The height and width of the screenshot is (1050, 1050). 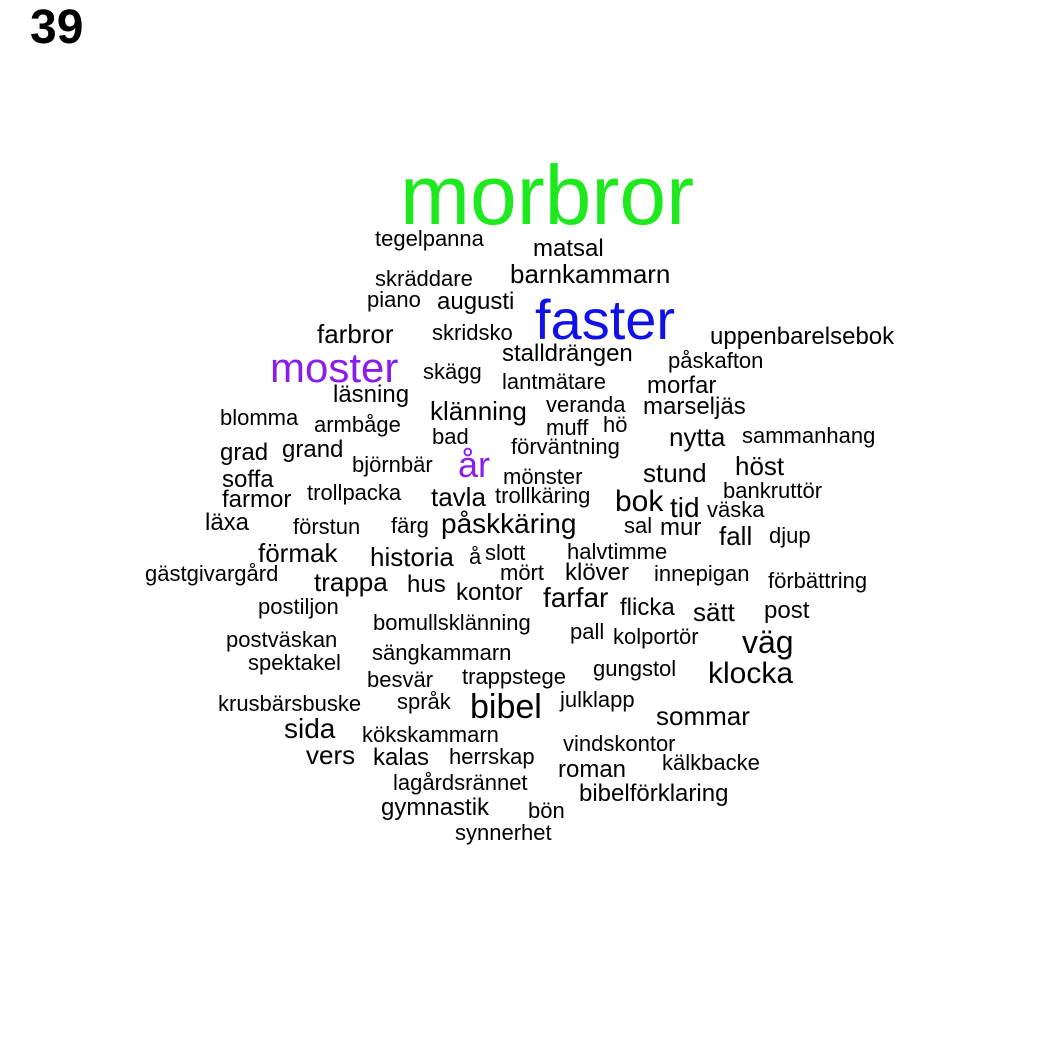 I want to click on cloud-word: språk, so click(x=424, y=701).